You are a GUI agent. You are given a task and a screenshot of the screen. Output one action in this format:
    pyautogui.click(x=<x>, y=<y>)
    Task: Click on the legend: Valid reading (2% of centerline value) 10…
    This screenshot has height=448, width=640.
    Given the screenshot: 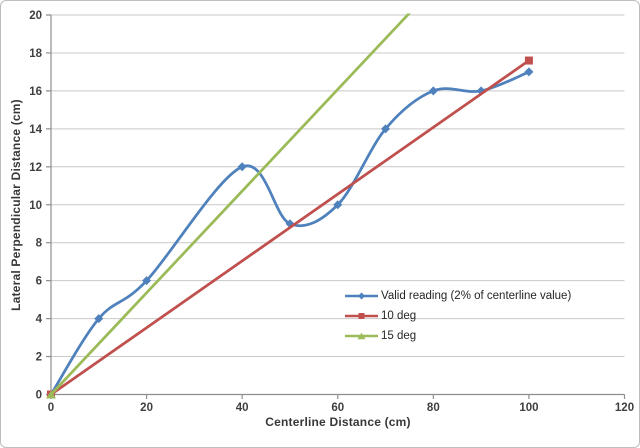 What is the action you would take?
    pyautogui.click(x=458, y=316)
    